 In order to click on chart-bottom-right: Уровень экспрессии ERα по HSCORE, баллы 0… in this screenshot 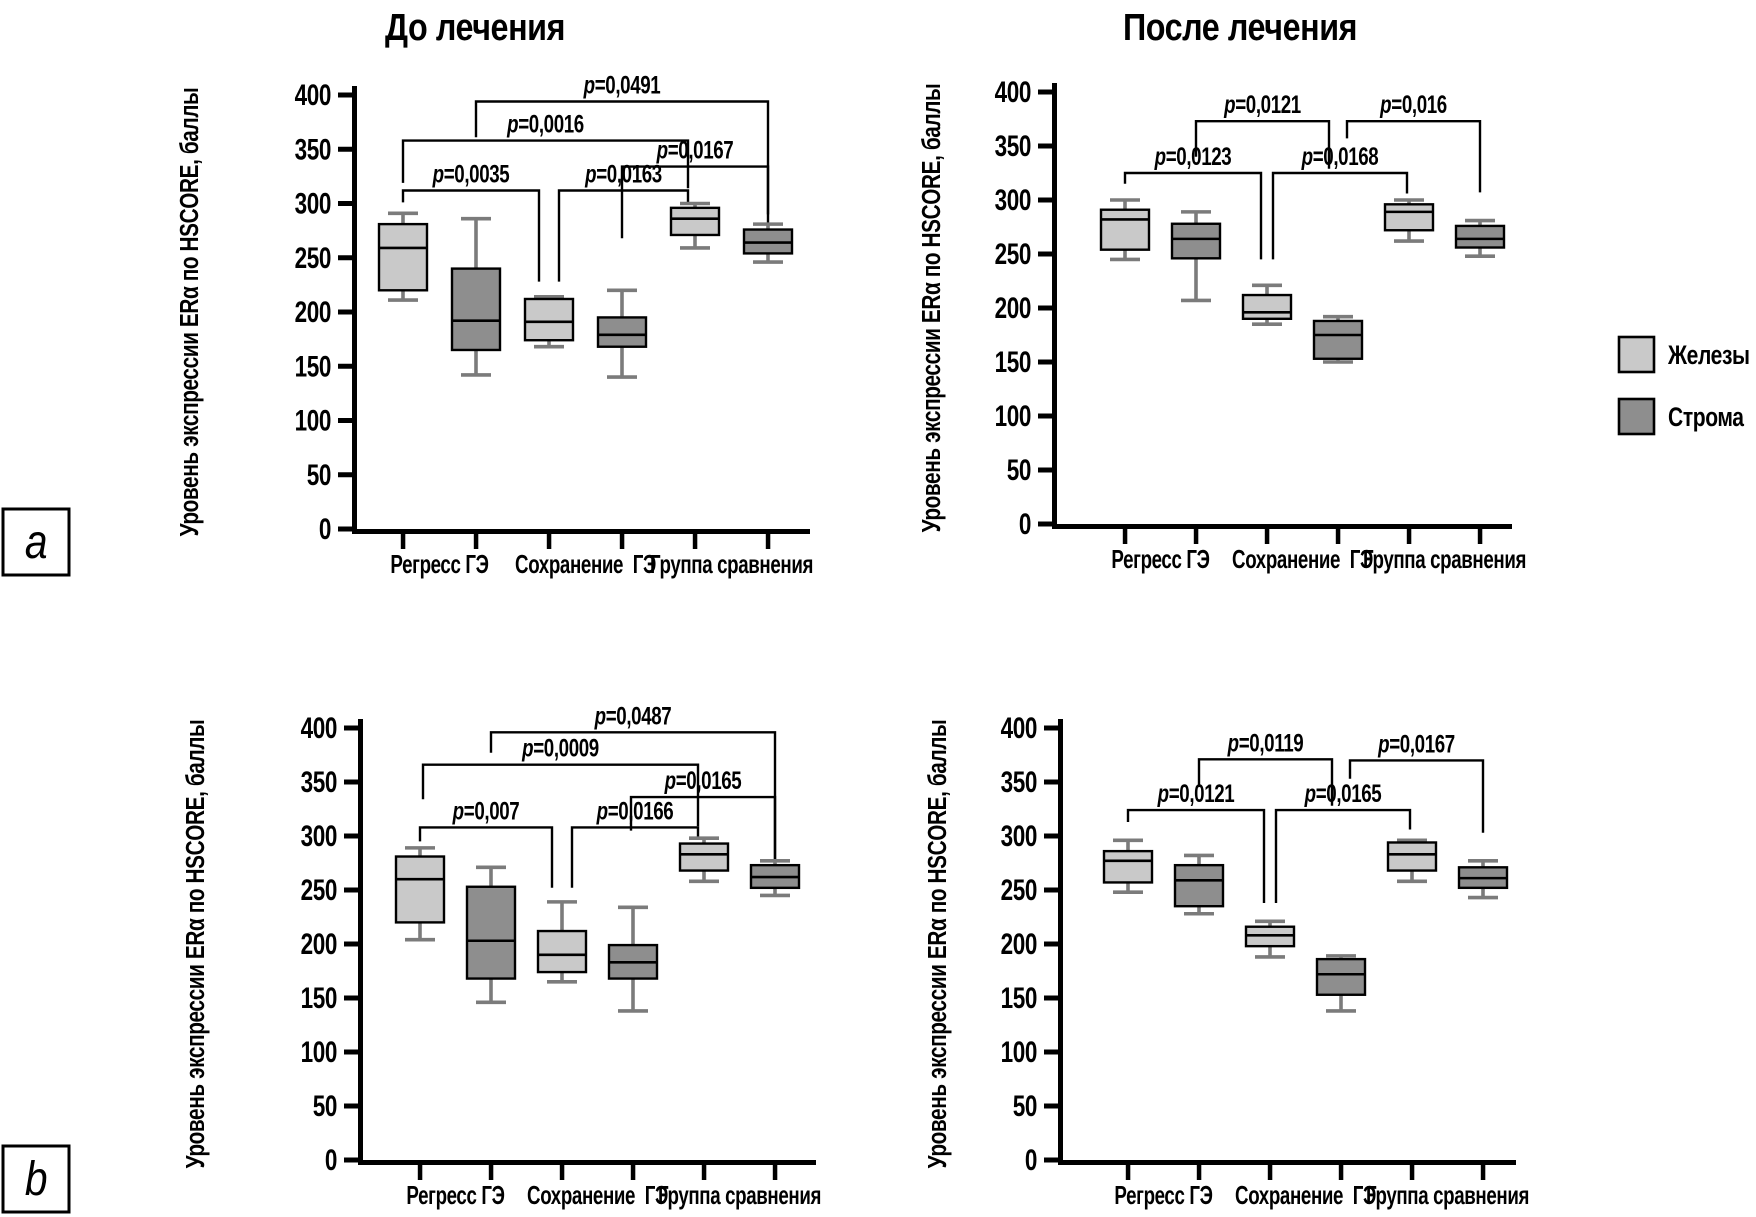, I will do `click(1226, 960)`.